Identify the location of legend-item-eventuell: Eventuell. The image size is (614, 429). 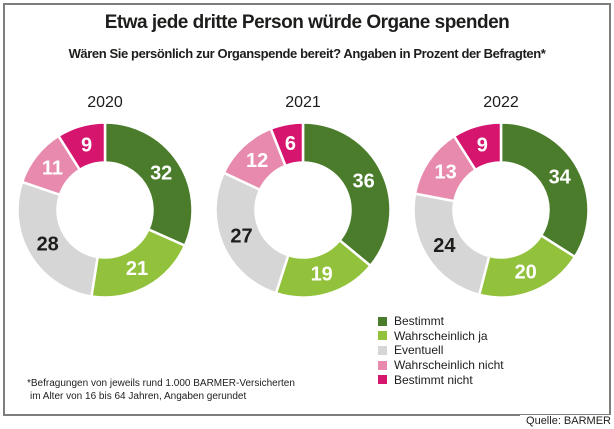
(441, 350).